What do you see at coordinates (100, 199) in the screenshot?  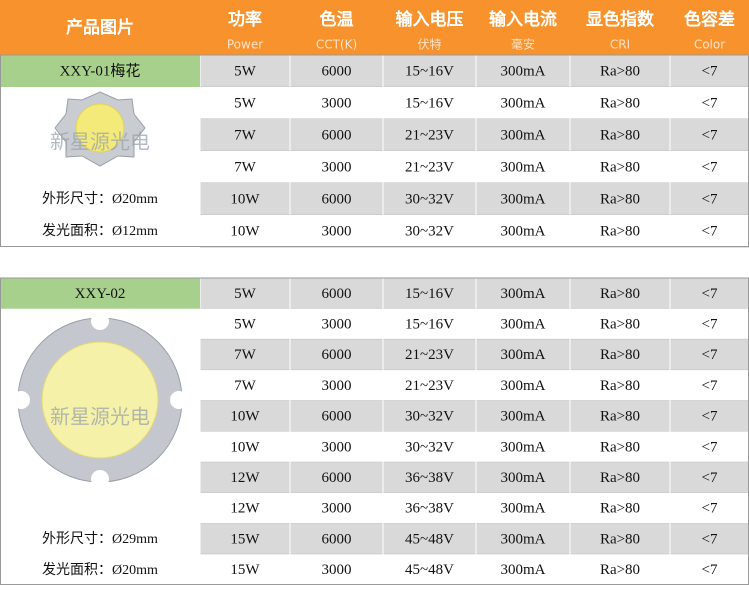 I see `spec: 外形尺寸：Ø20mm` at bounding box center [100, 199].